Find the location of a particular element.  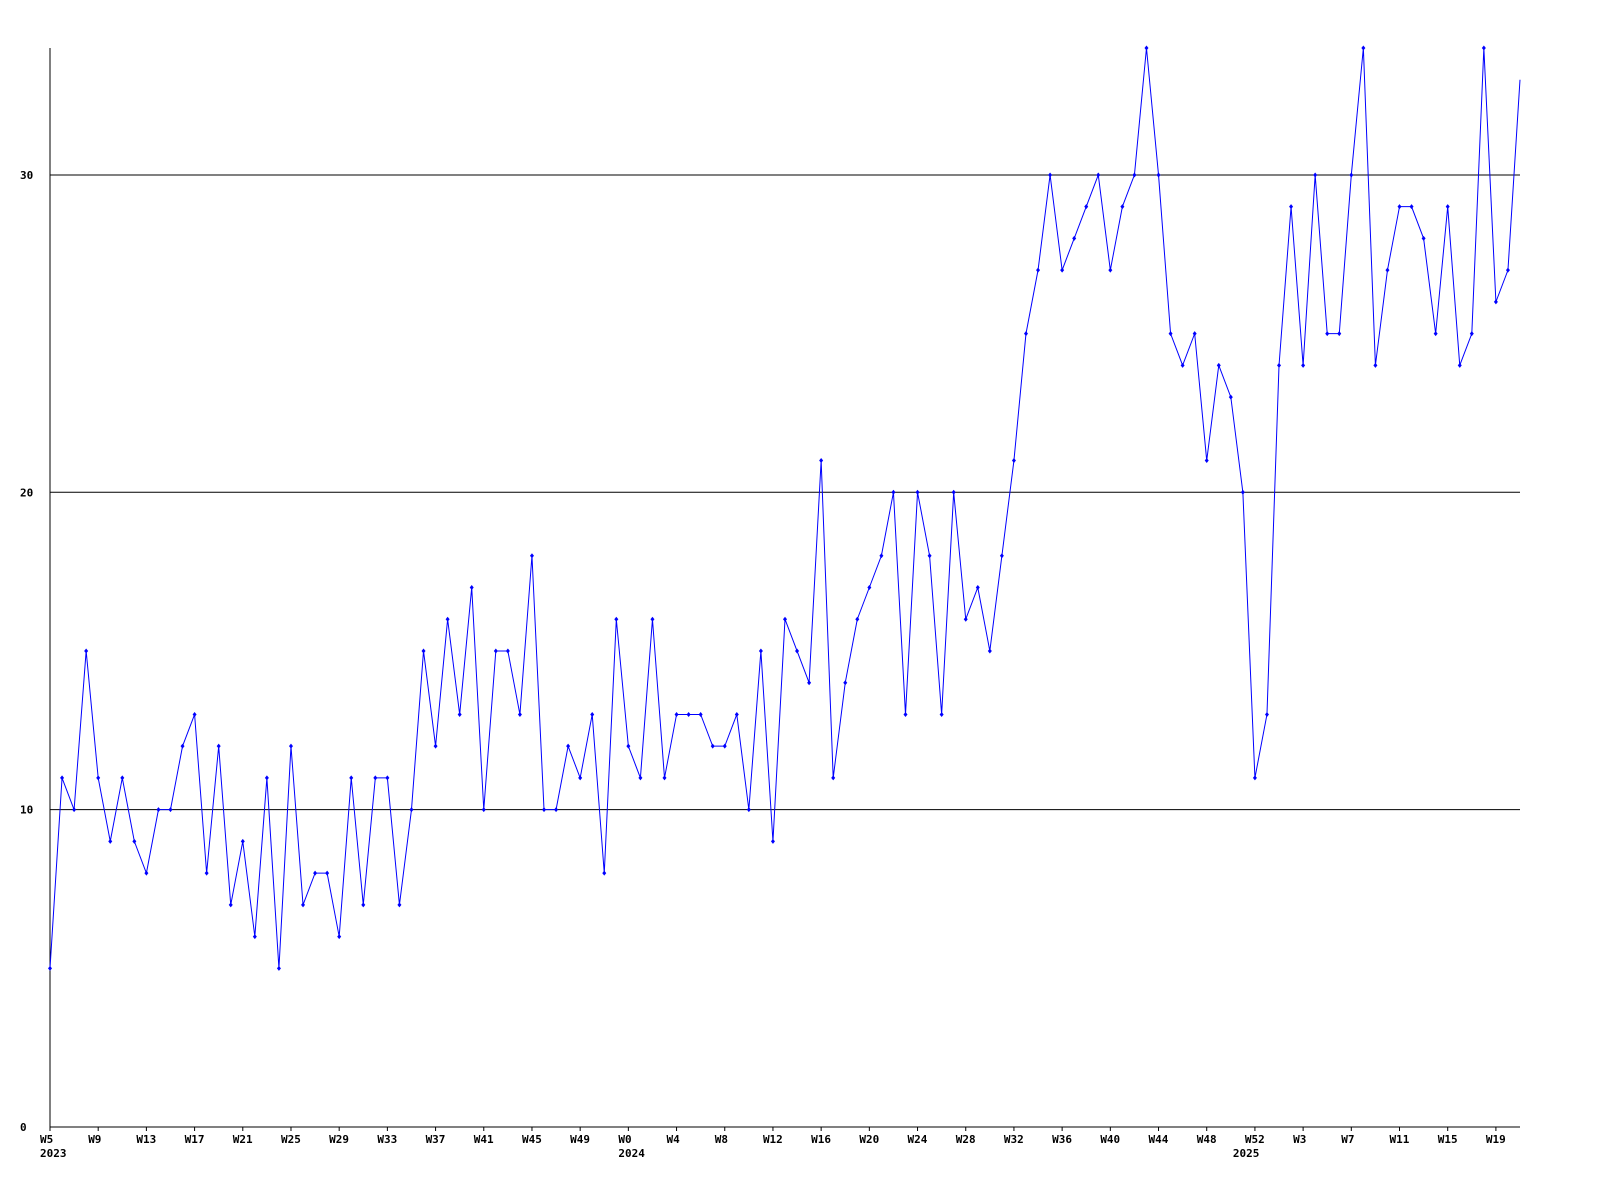

x-tick-label: W12 is located at coordinates (773, 1139).